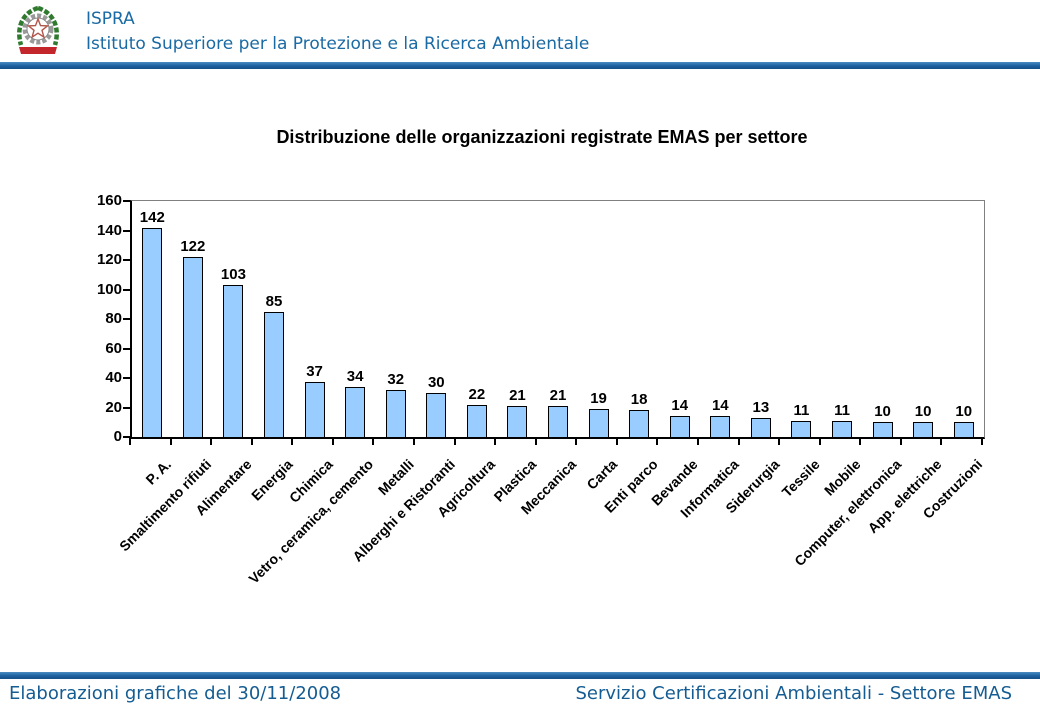 Image resolution: width=1040 pixels, height=720 pixels. What do you see at coordinates (117, 436) in the screenshot?
I see `y-axis-tick-label: 0` at bounding box center [117, 436].